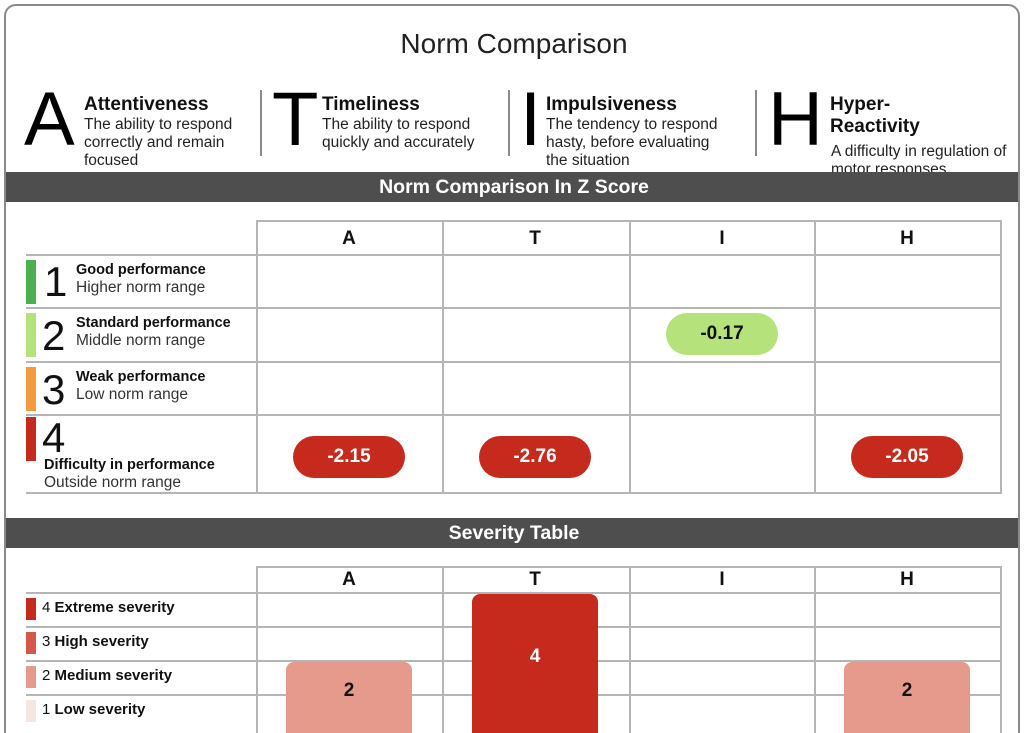 The height and width of the screenshot is (733, 1024). What do you see at coordinates (46, 675) in the screenshot?
I see `severity-number: 2` at bounding box center [46, 675].